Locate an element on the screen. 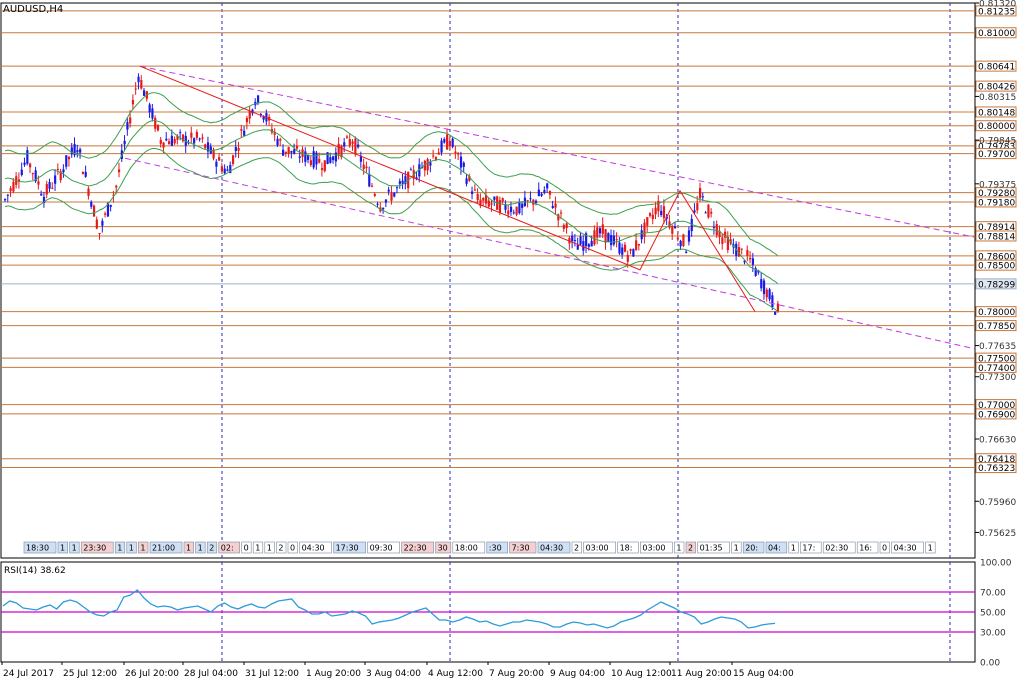 This screenshot has height=687, width=1024. session-tag: 18:30 is located at coordinates (37, 548).